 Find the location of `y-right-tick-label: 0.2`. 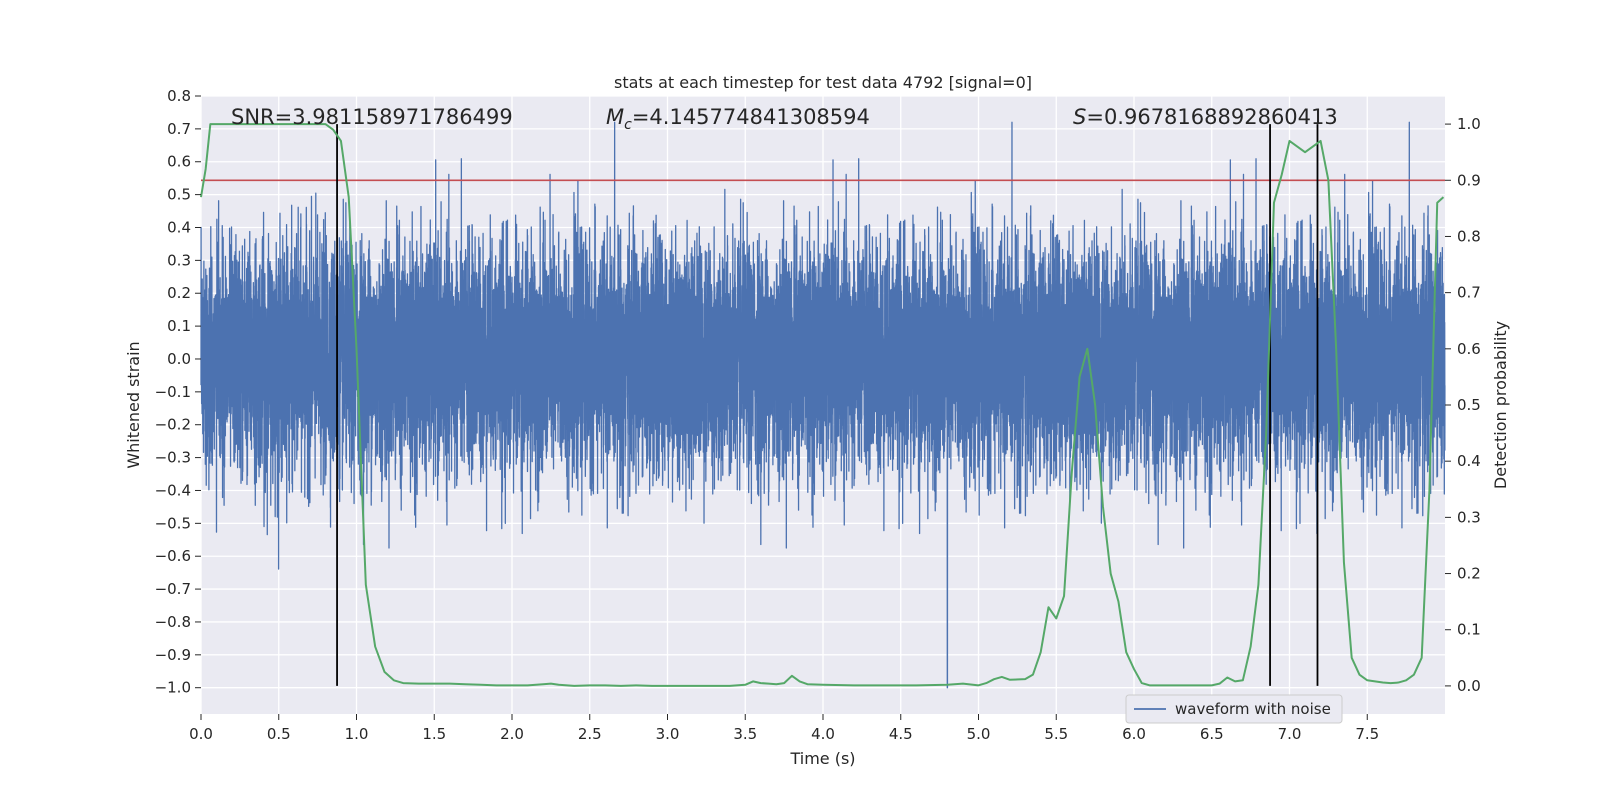

y-right-tick-label: 0.2 is located at coordinates (1469, 574).